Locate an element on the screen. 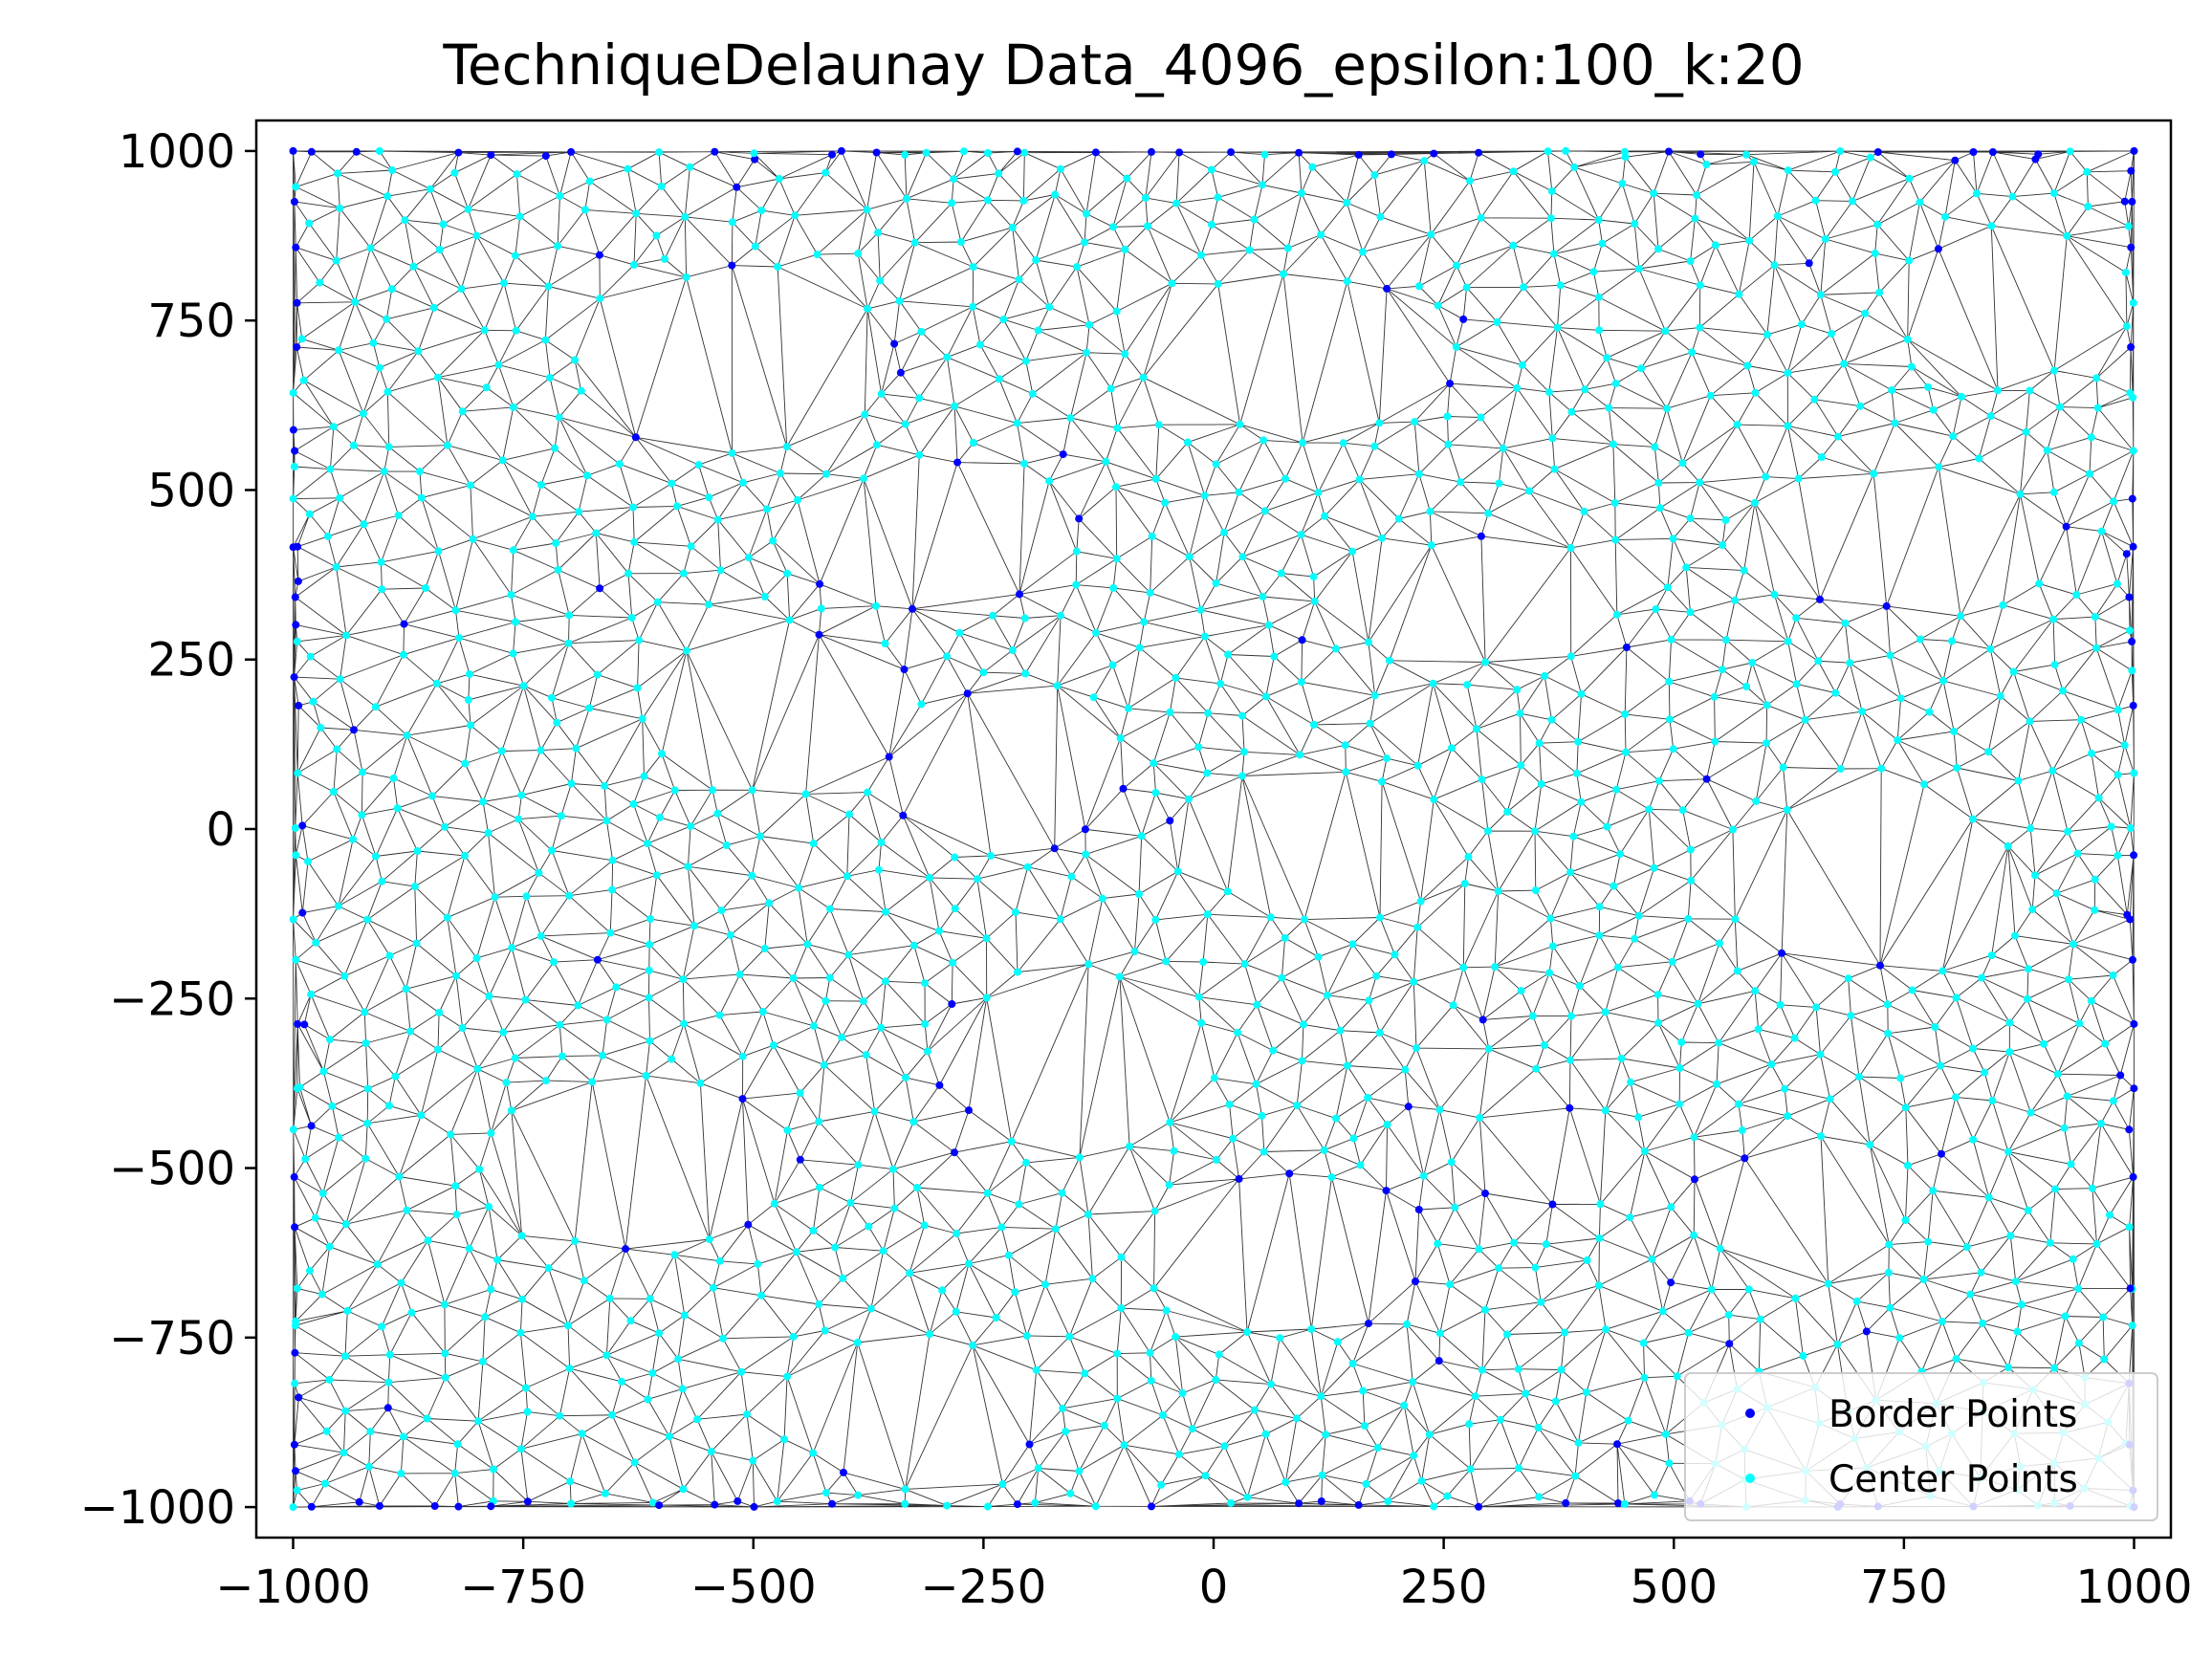  legend-marker-border-points is located at coordinates (1750, 1414).